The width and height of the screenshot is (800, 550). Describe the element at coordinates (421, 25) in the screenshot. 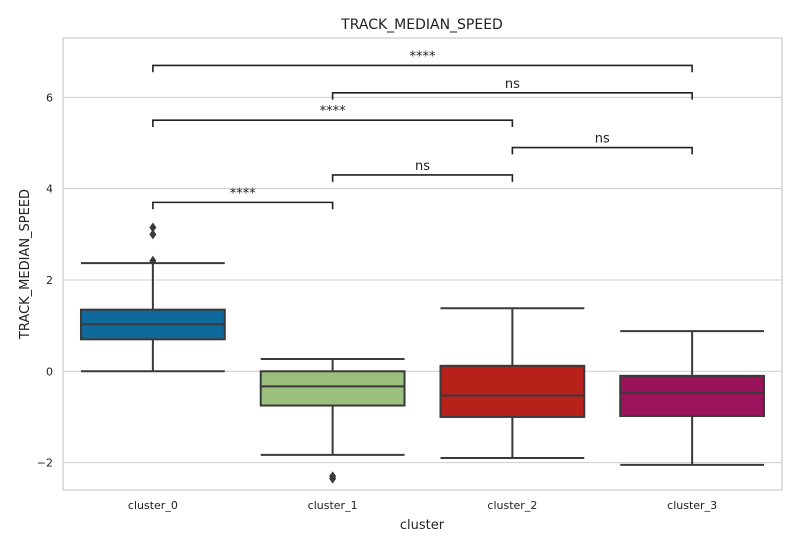

I see `chart-title: TRACK_MEDIAN_SPEED` at that location.